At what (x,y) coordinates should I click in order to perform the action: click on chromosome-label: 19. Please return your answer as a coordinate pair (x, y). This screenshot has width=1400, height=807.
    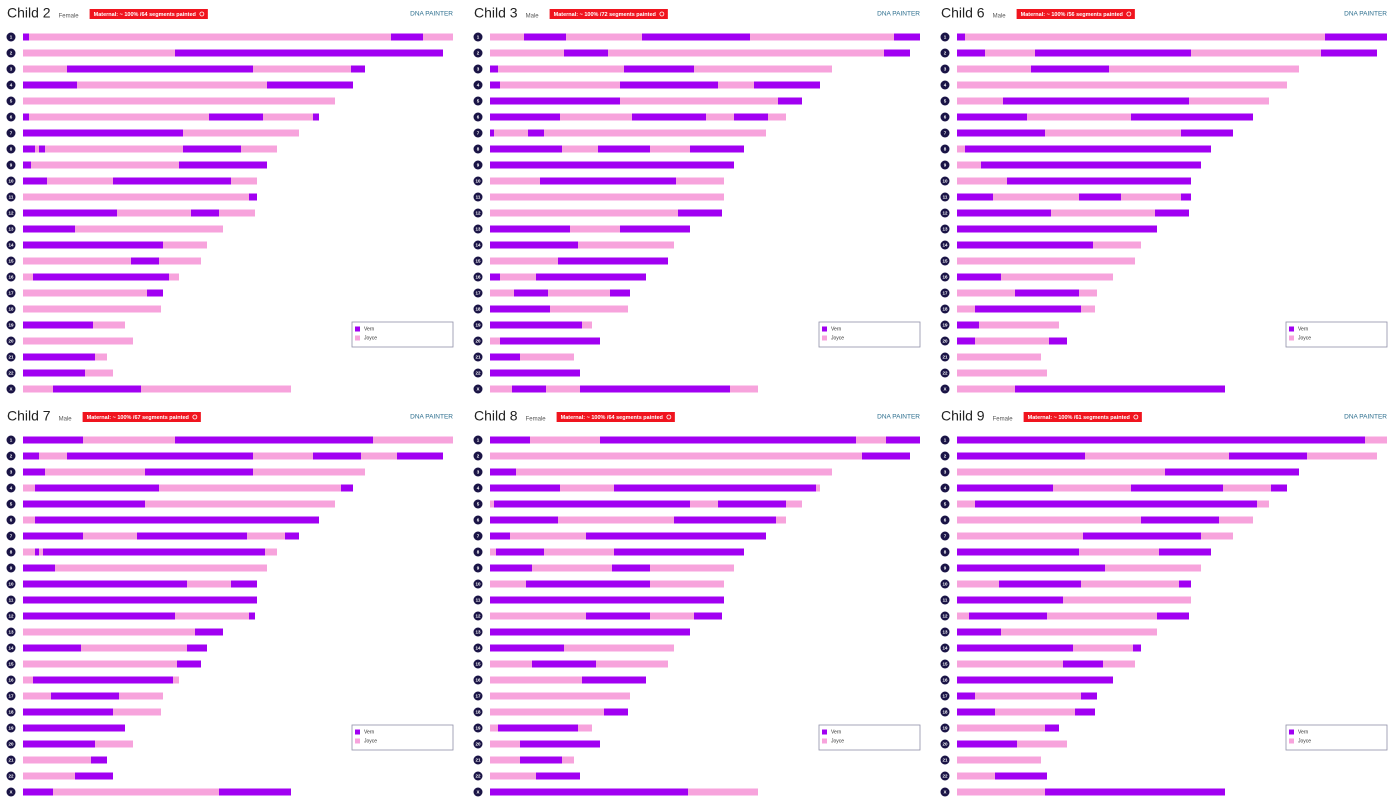
    Looking at the image, I should click on (11, 324).